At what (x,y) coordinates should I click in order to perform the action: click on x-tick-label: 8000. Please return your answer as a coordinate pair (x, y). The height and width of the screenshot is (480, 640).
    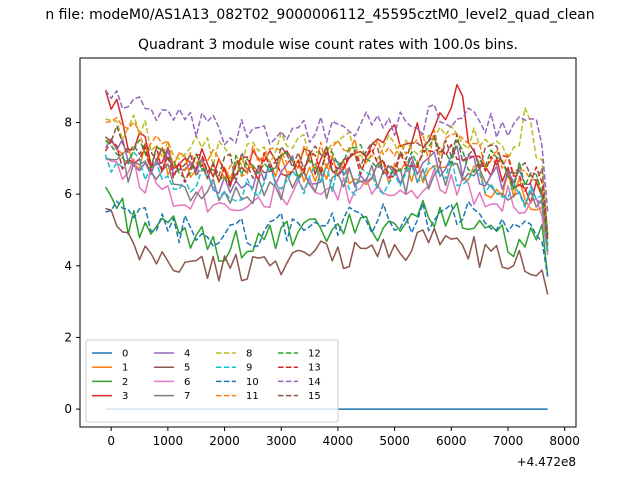
    Looking at the image, I should click on (564, 441).